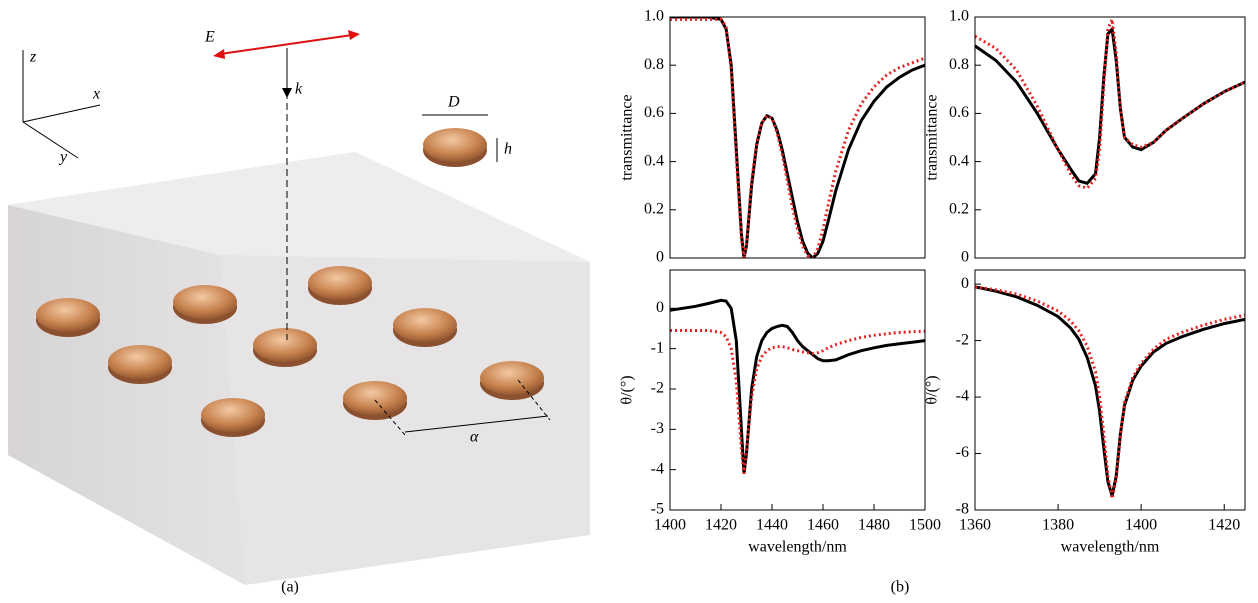 This screenshot has width=1258, height=603. What do you see at coordinates (286, 44) in the screenshot?
I see `e-arrow` at bounding box center [286, 44].